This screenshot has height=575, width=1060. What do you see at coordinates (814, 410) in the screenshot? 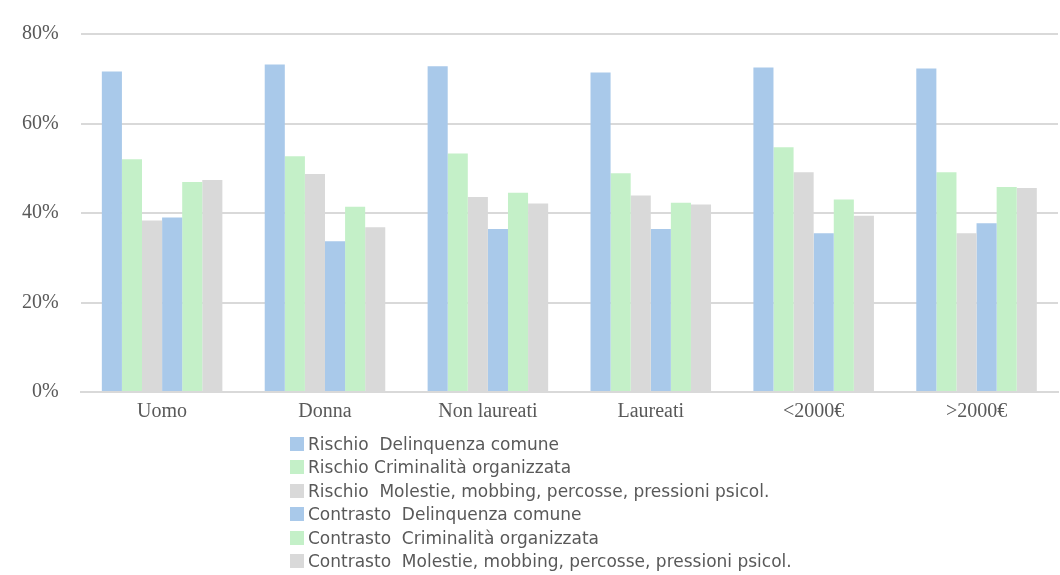
I see `x-tick-label: <2000€` at bounding box center [814, 410].